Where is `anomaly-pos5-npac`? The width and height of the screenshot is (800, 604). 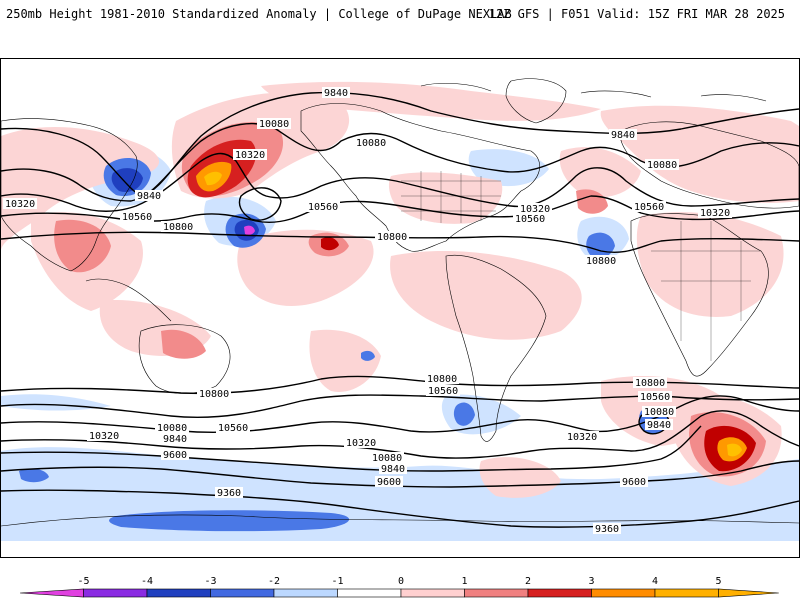 anomaly-pos5-npac is located at coordinates (213, 178).